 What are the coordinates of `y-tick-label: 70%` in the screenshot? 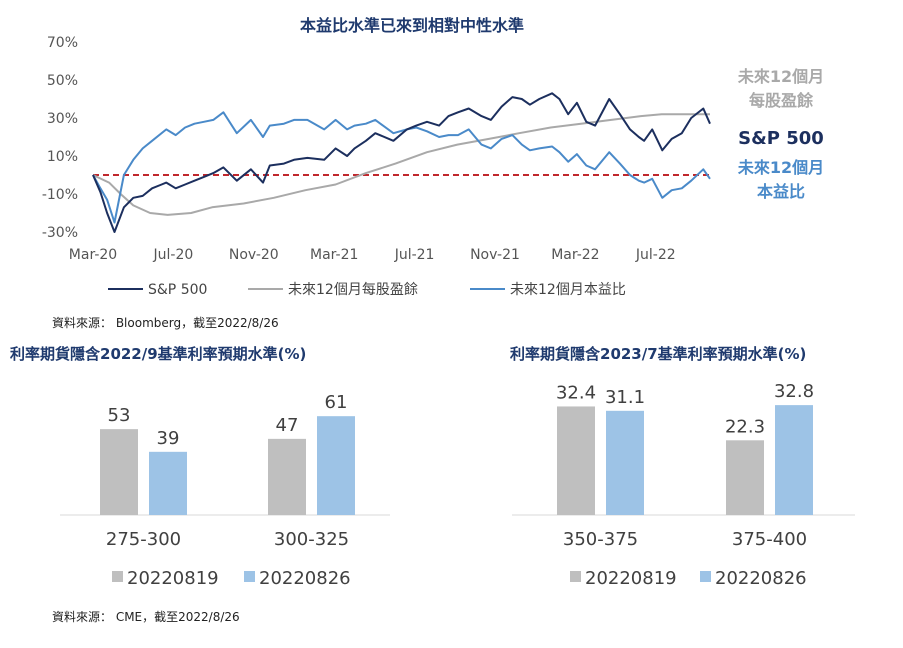 It's located at (62, 43).